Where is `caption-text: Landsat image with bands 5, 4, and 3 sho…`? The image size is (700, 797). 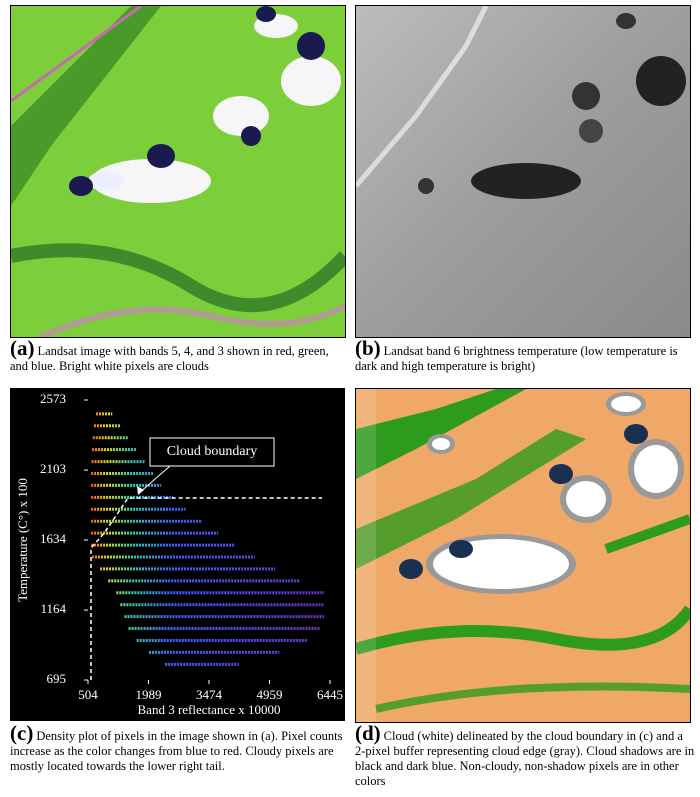
caption-text: Landsat image with bands 5, 4, and 3 sho… is located at coordinates (169, 358).